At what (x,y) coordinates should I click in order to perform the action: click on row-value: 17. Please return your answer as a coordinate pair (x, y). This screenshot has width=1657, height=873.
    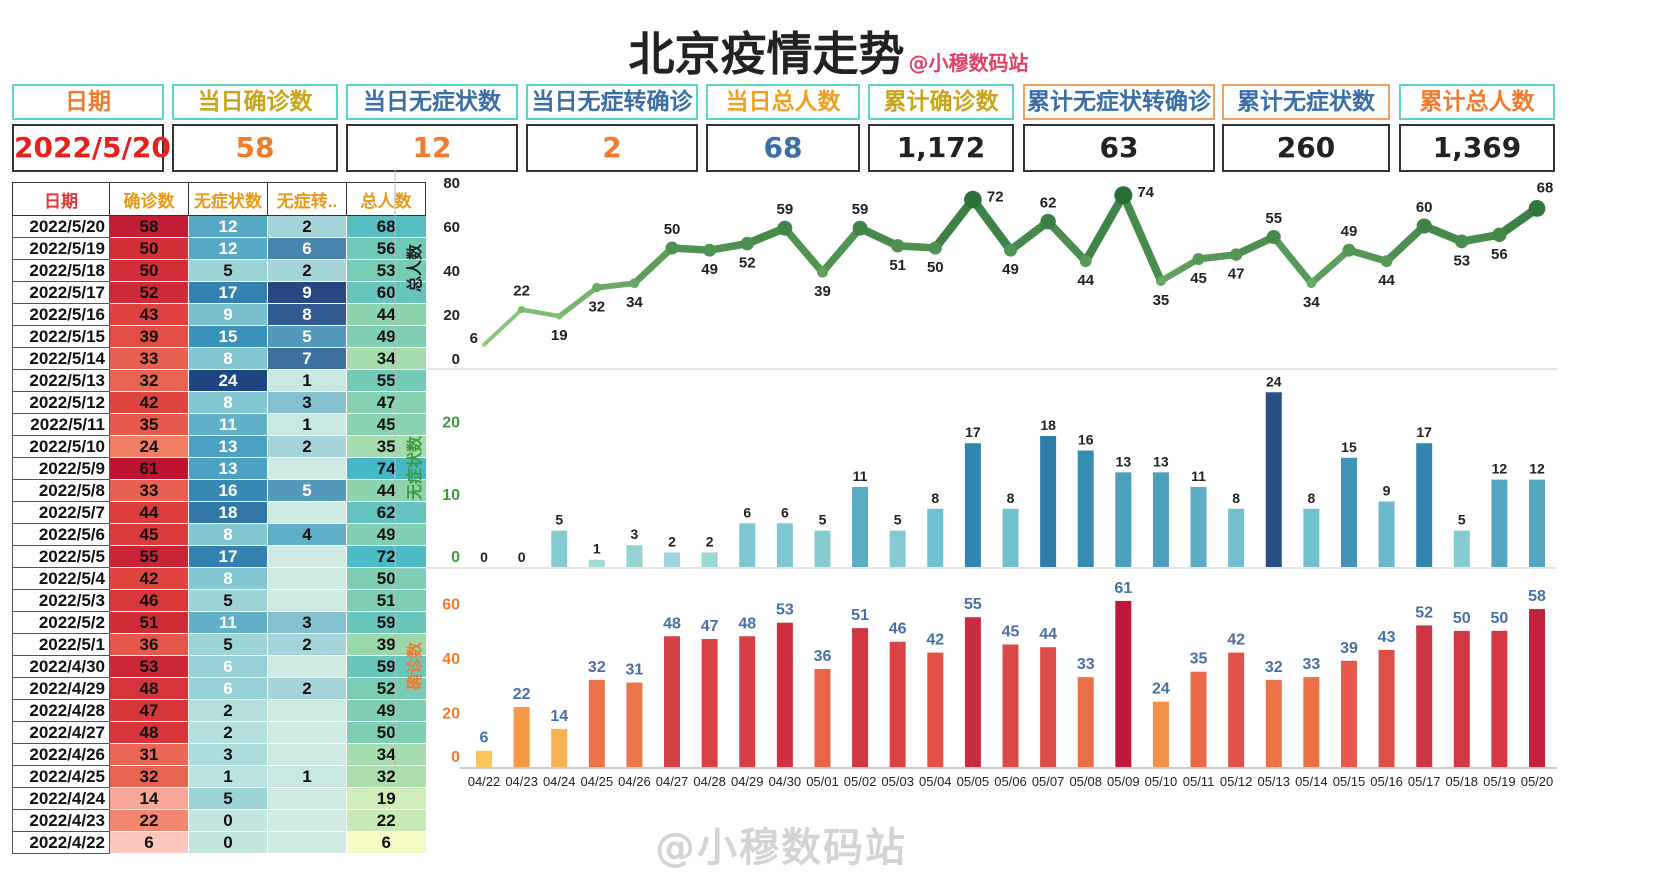
    Looking at the image, I should click on (228, 556).